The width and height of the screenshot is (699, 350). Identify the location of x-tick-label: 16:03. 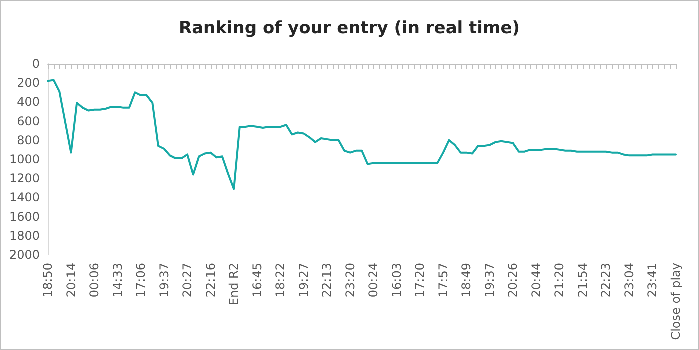
(397, 280).